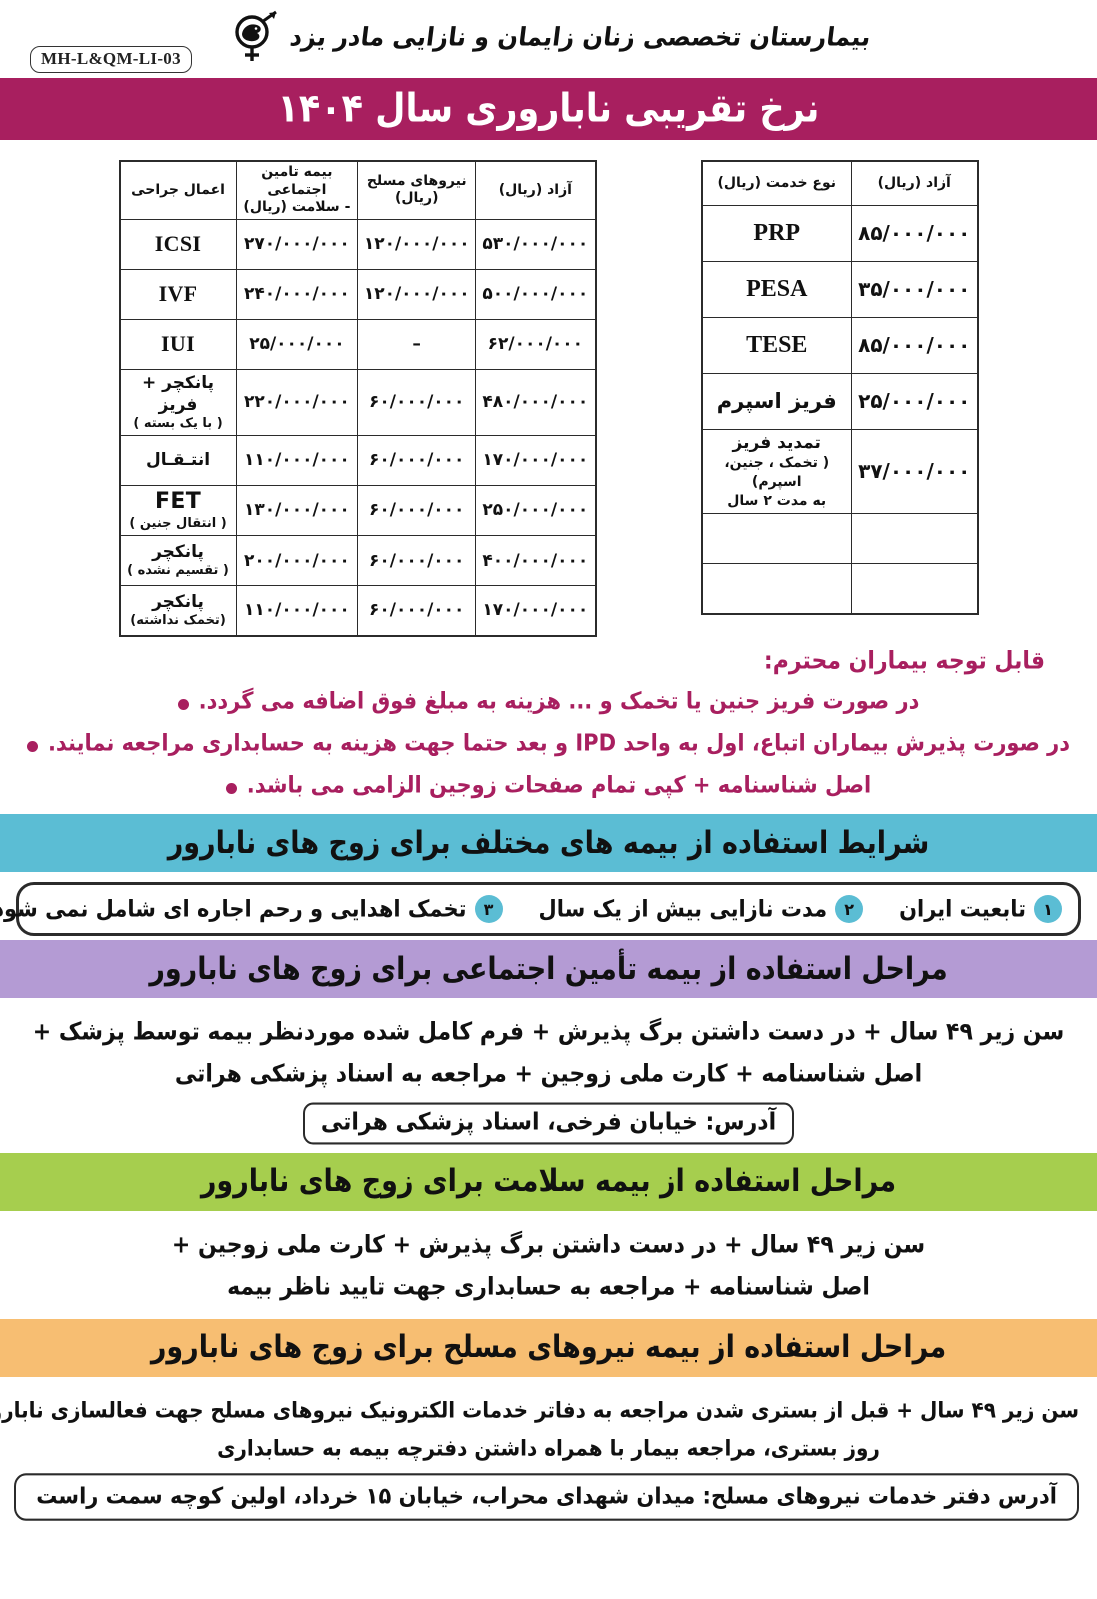 The height and width of the screenshot is (1599, 1097). I want to click on condition-number-badge: ۳, so click(488, 909).